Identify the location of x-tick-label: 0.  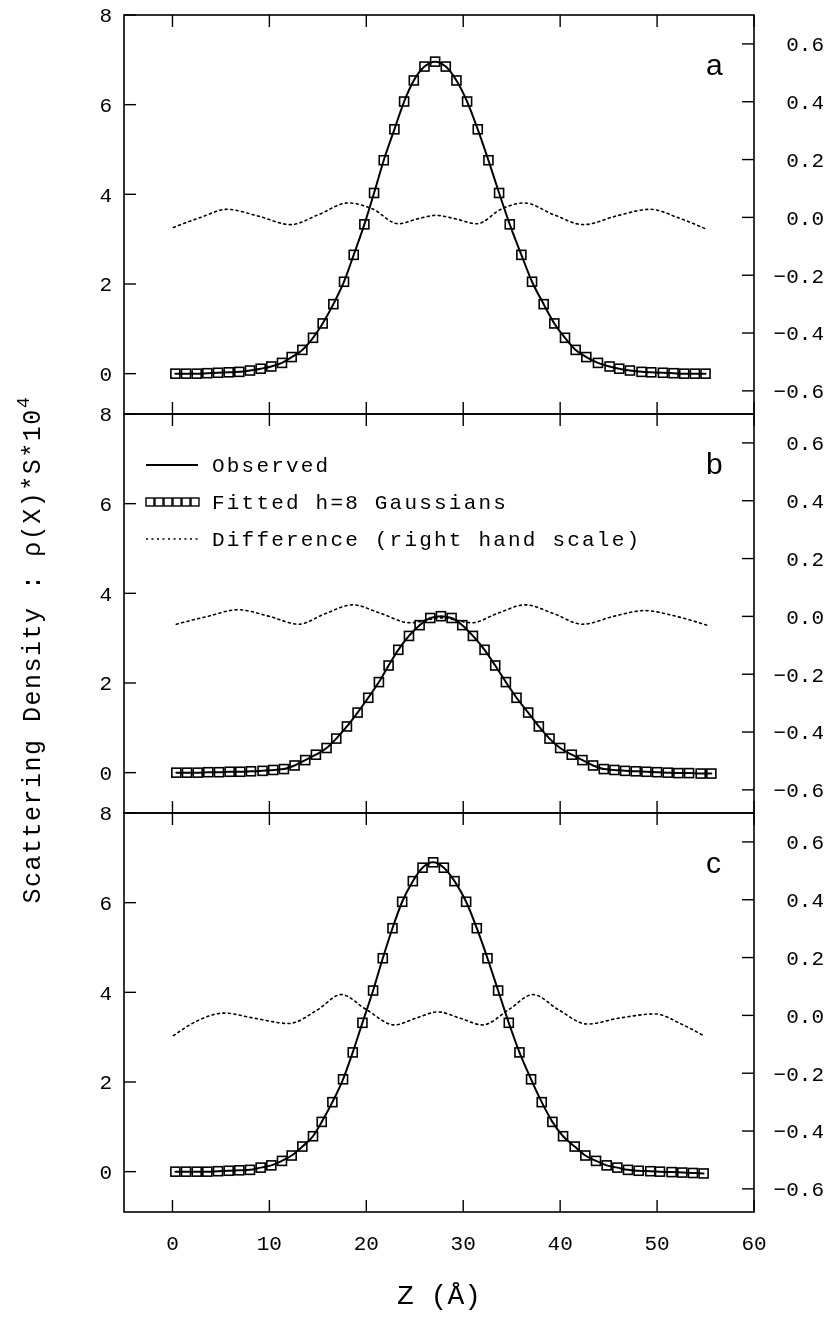
(172, 1244).